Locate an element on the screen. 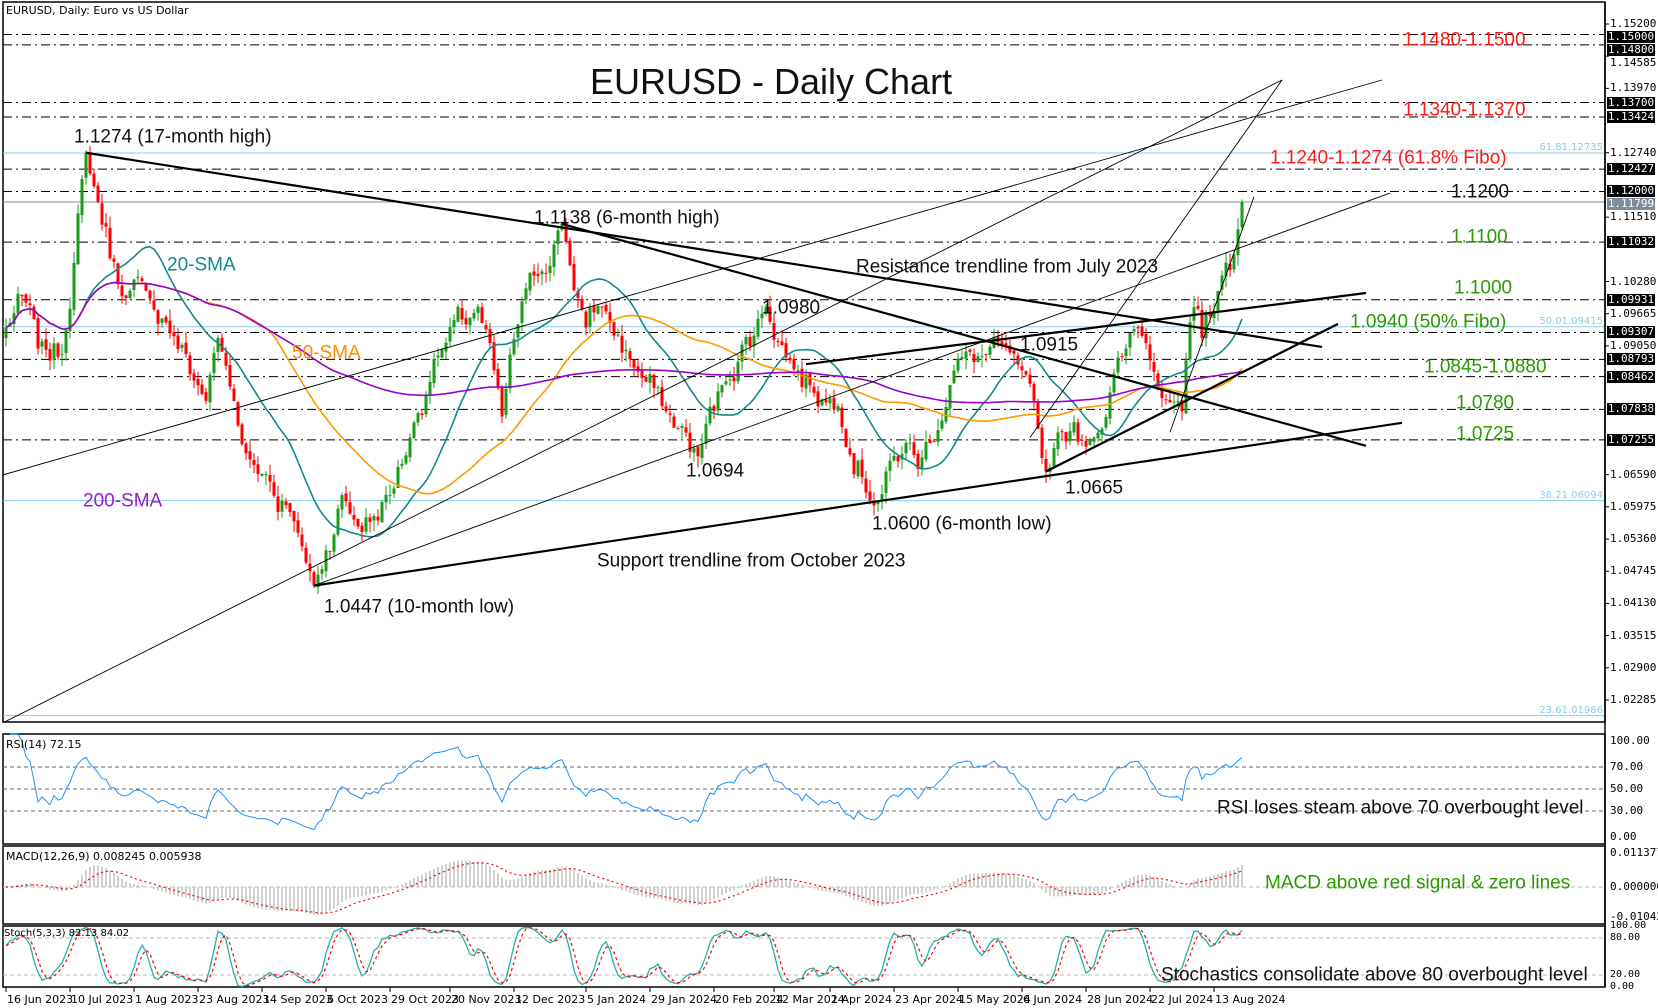  annotation-17-month-high: 1.1274 (17-month high) is located at coordinates (173, 137).